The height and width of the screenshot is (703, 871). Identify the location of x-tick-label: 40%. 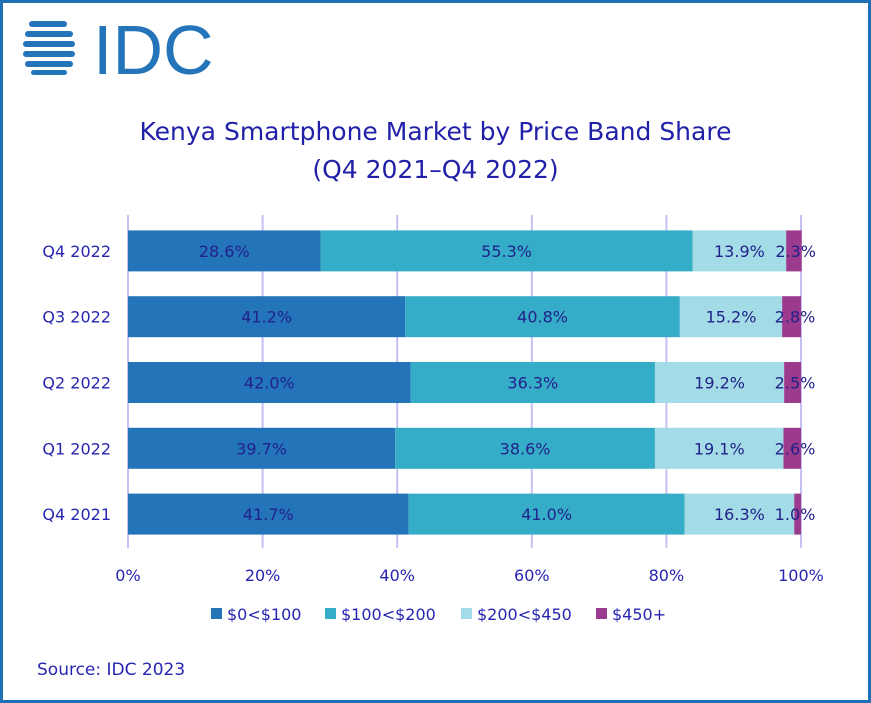
(397, 575).